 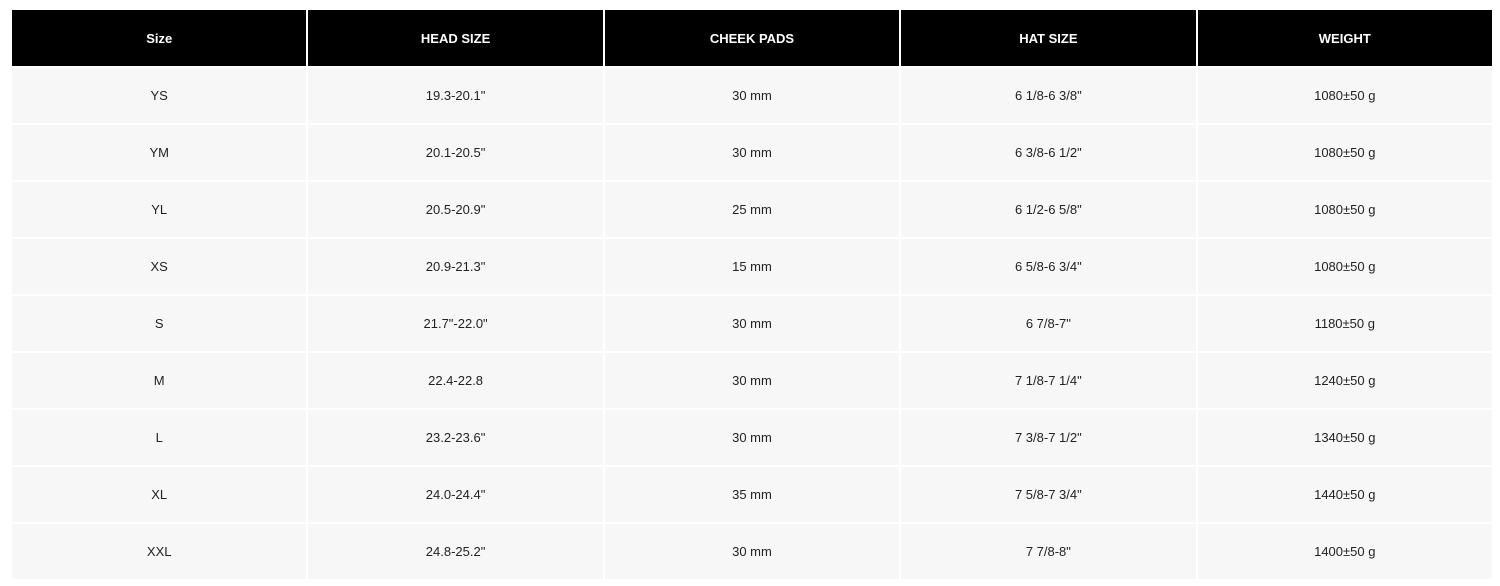 What do you see at coordinates (1344, 494) in the screenshot?
I see `table-cell: 1440±50 g` at bounding box center [1344, 494].